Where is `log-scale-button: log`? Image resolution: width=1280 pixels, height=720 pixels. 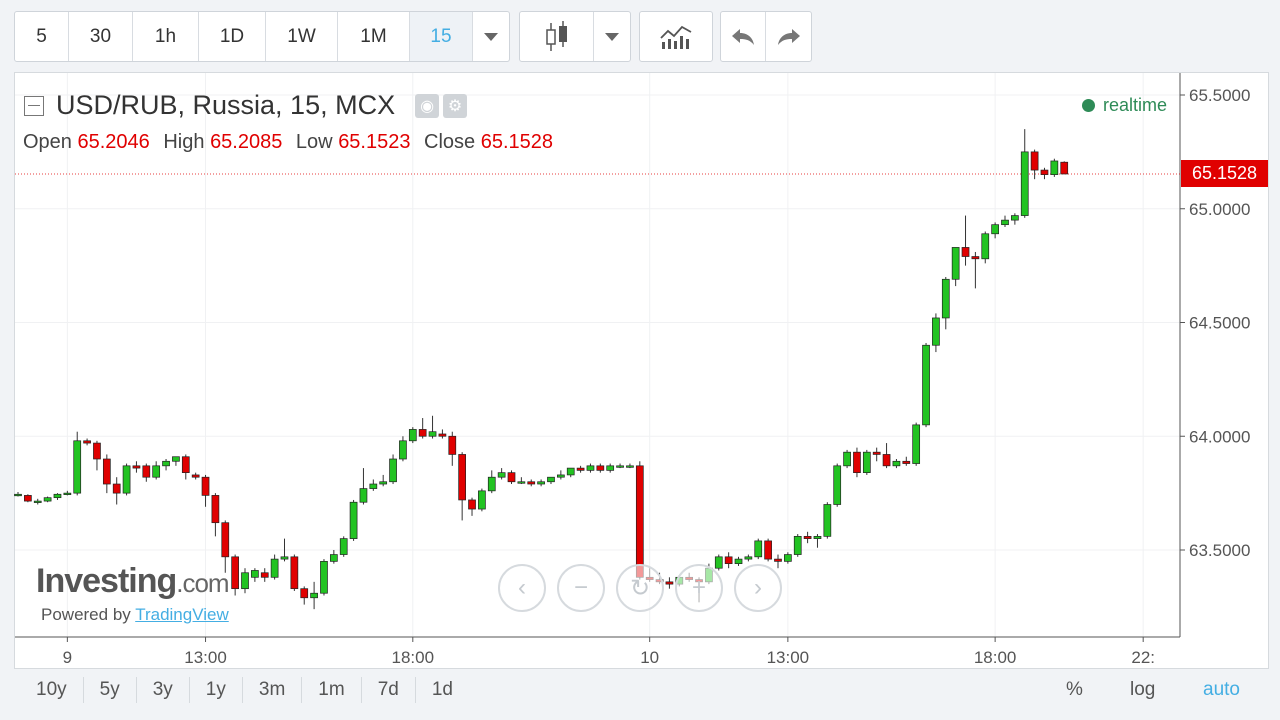 log-scale-button: log is located at coordinates (1143, 689).